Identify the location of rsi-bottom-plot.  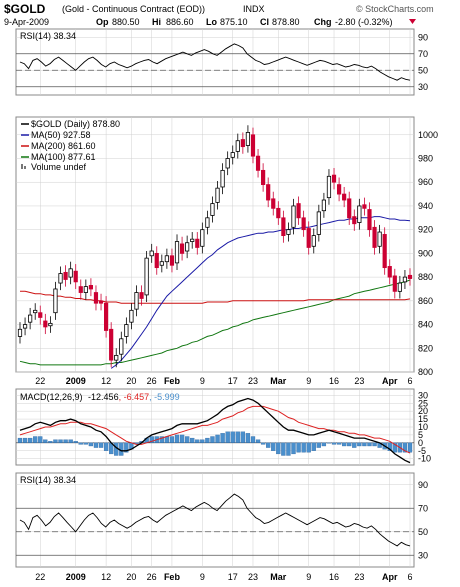
(215, 524).